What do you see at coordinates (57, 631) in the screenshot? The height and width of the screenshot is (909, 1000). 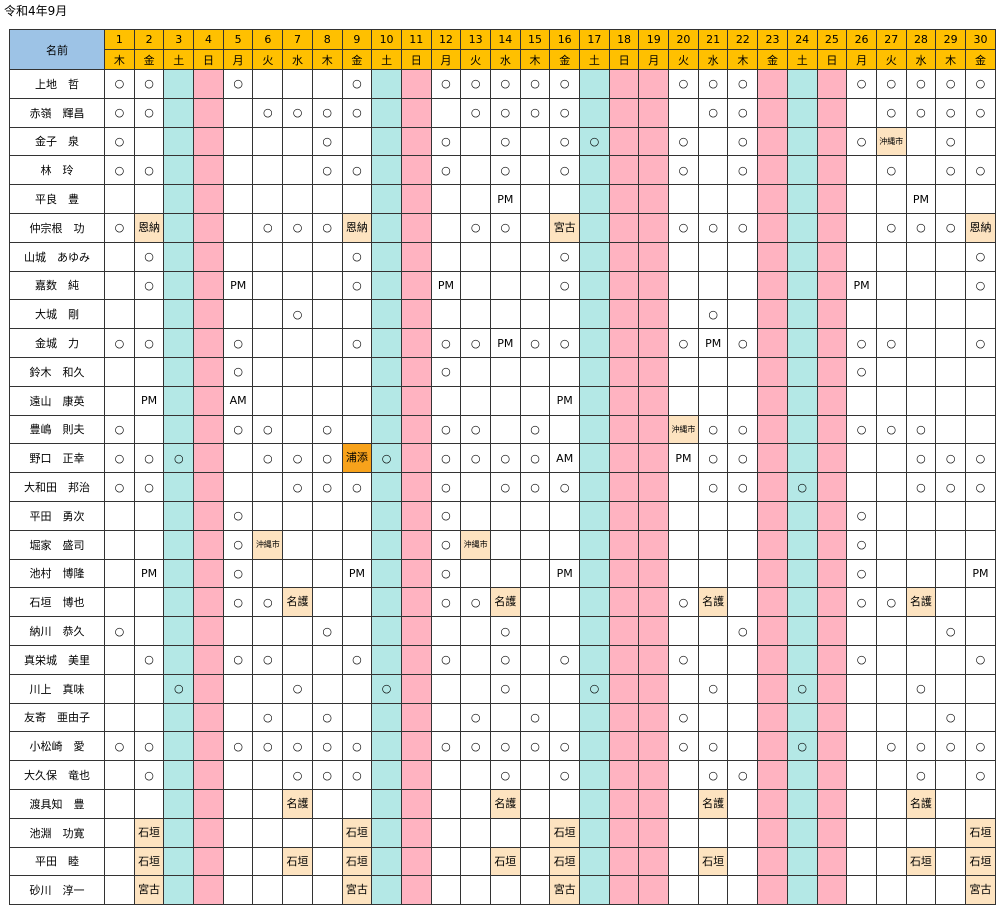 I see `person-name: 納川 恭久` at bounding box center [57, 631].